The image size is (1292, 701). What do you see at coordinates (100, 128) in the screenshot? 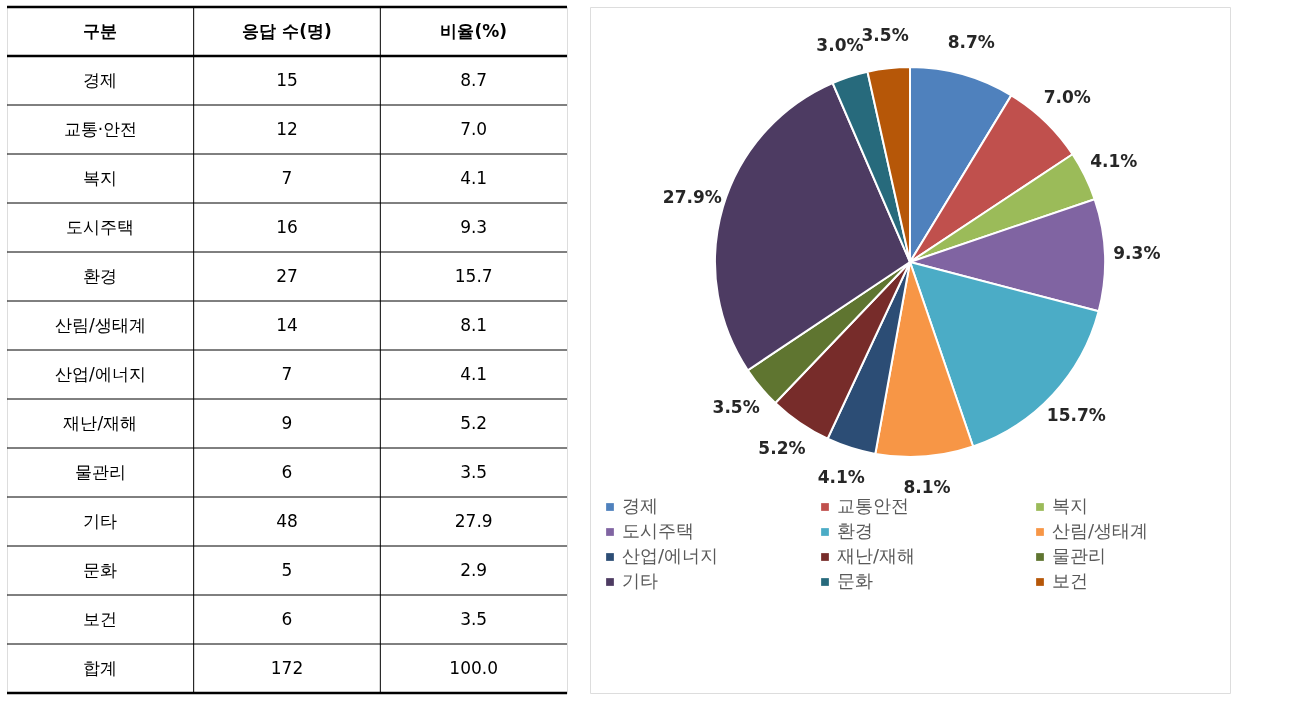
I see `category-label: 교통·안전` at bounding box center [100, 128].